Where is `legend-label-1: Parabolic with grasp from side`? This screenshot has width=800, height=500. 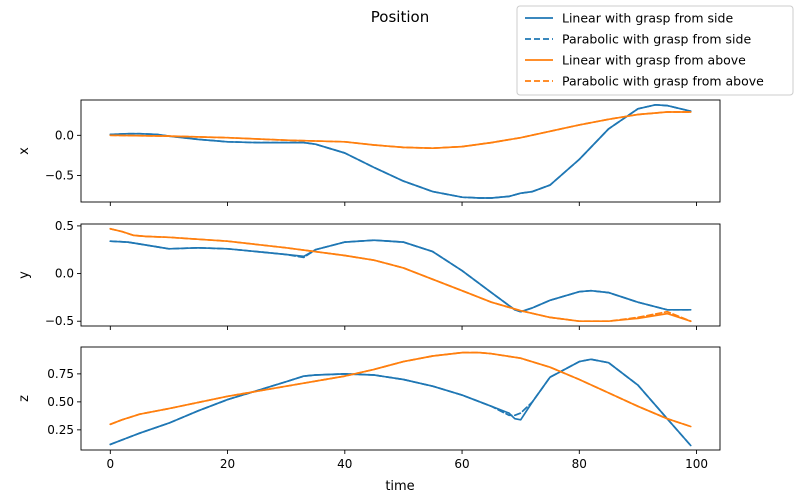 legend-label-1: Parabolic with grasp from side is located at coordinates (656, 39).